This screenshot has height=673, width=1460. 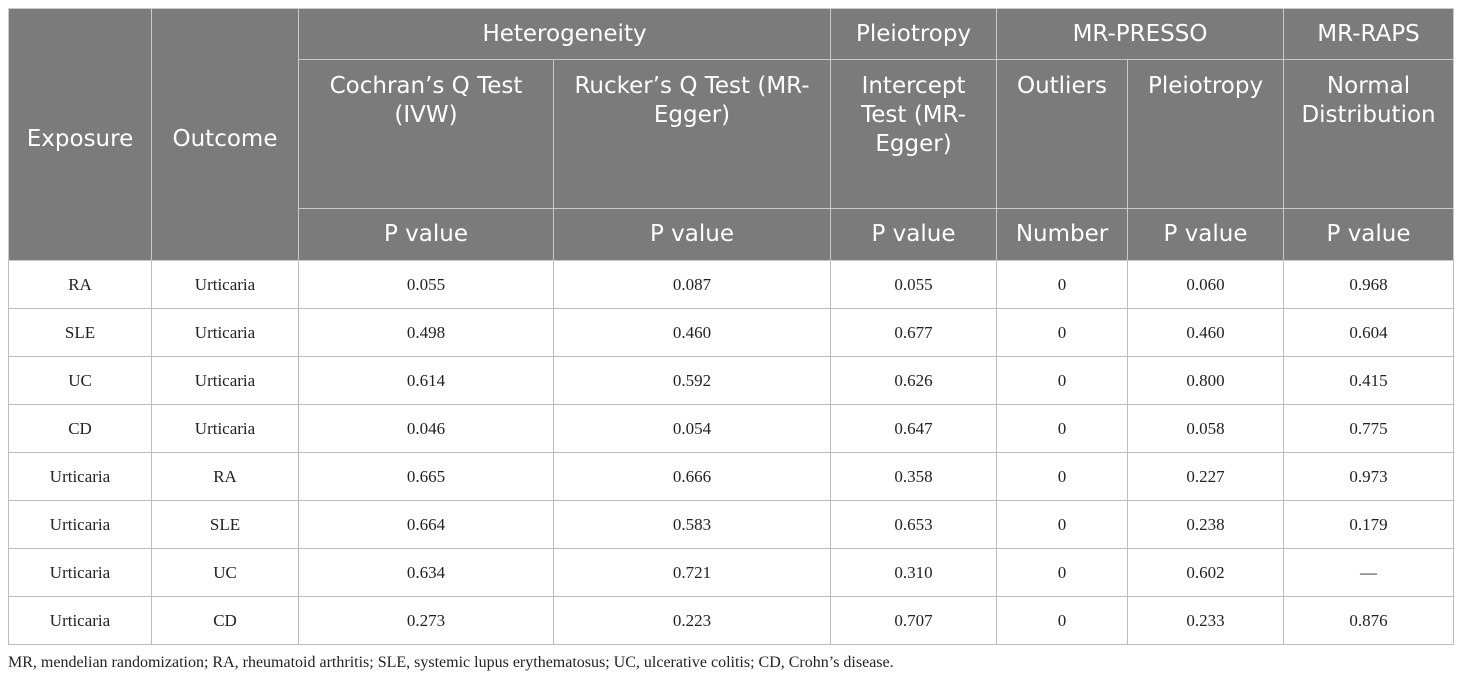 What do you see at coordinates (426, 284) in the screenshot?
I see `cochran-p-cell: 0.055` at bounding box center [426, 284].